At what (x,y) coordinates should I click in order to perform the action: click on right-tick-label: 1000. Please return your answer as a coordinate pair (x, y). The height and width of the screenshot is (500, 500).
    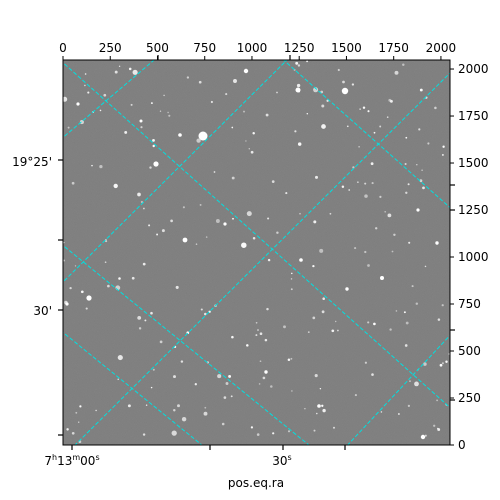
    Looking at the image, I should click on (473, 257).